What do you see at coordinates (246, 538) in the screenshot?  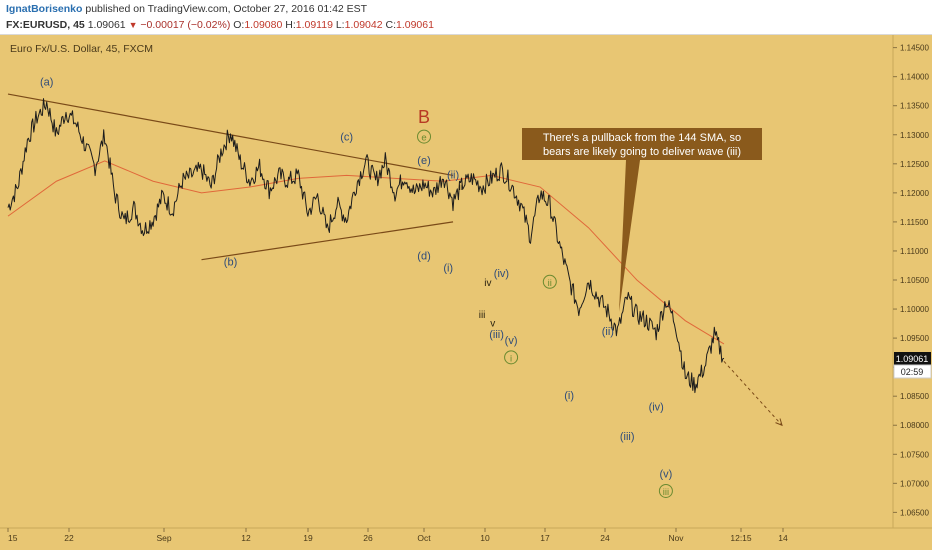 I see `x-tick-label: 12` at bounding box center [246, 538].